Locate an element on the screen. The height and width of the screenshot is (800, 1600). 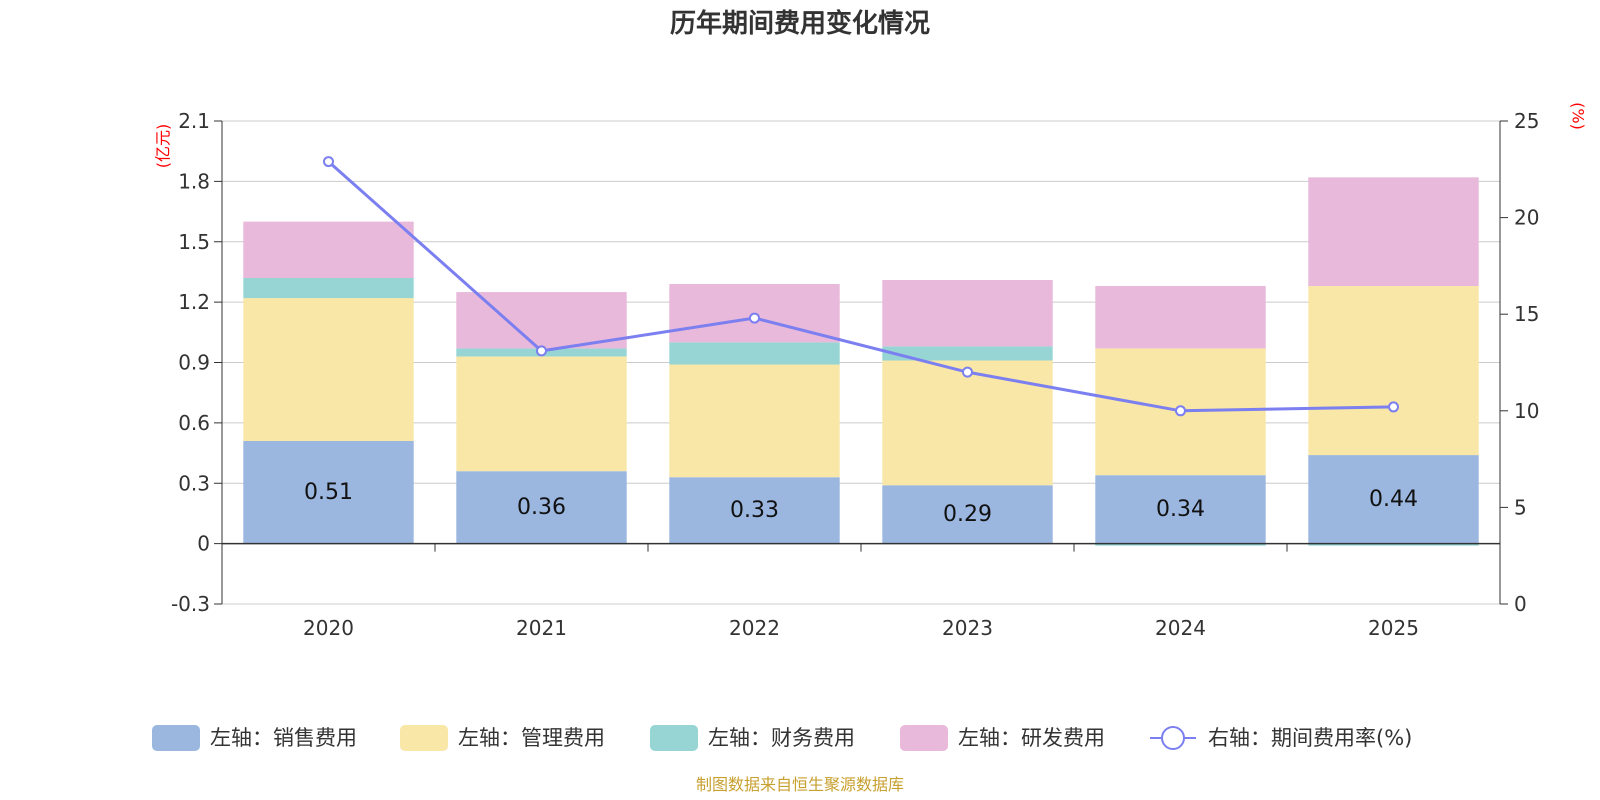
x-axis-tick-label: 2023 is located at coordinates (967, 628).